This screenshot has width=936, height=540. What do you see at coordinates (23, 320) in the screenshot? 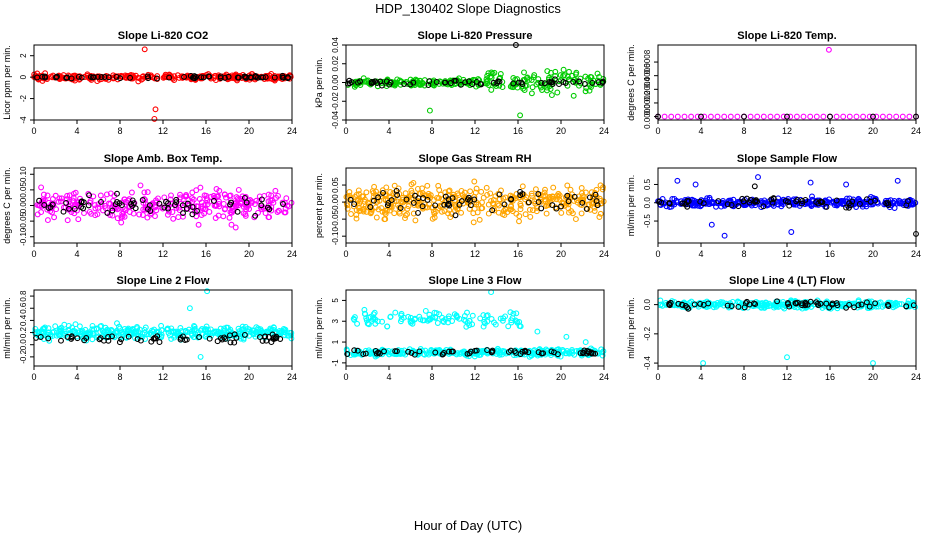
I see `y-tick-label: 0.4` at bounding box center [23, 320].